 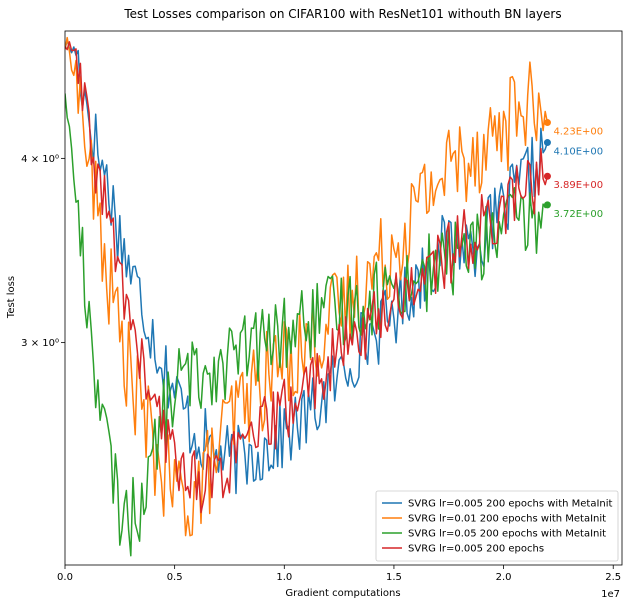 What do you see at coordinates (65, 577) in the screenshot?
I see `x-tick-label: 0.0` at bounding box center [65, 577].